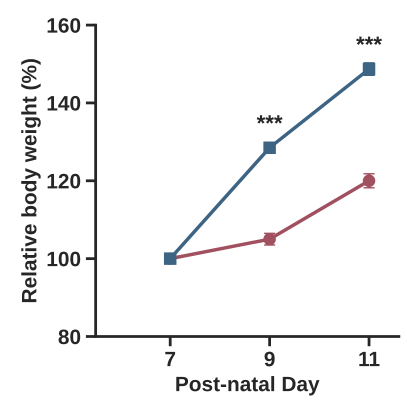 Image resolution: width=407 pixels, height=418 pixels. I want to click on x-tick-label: 11, so click(369, 359).